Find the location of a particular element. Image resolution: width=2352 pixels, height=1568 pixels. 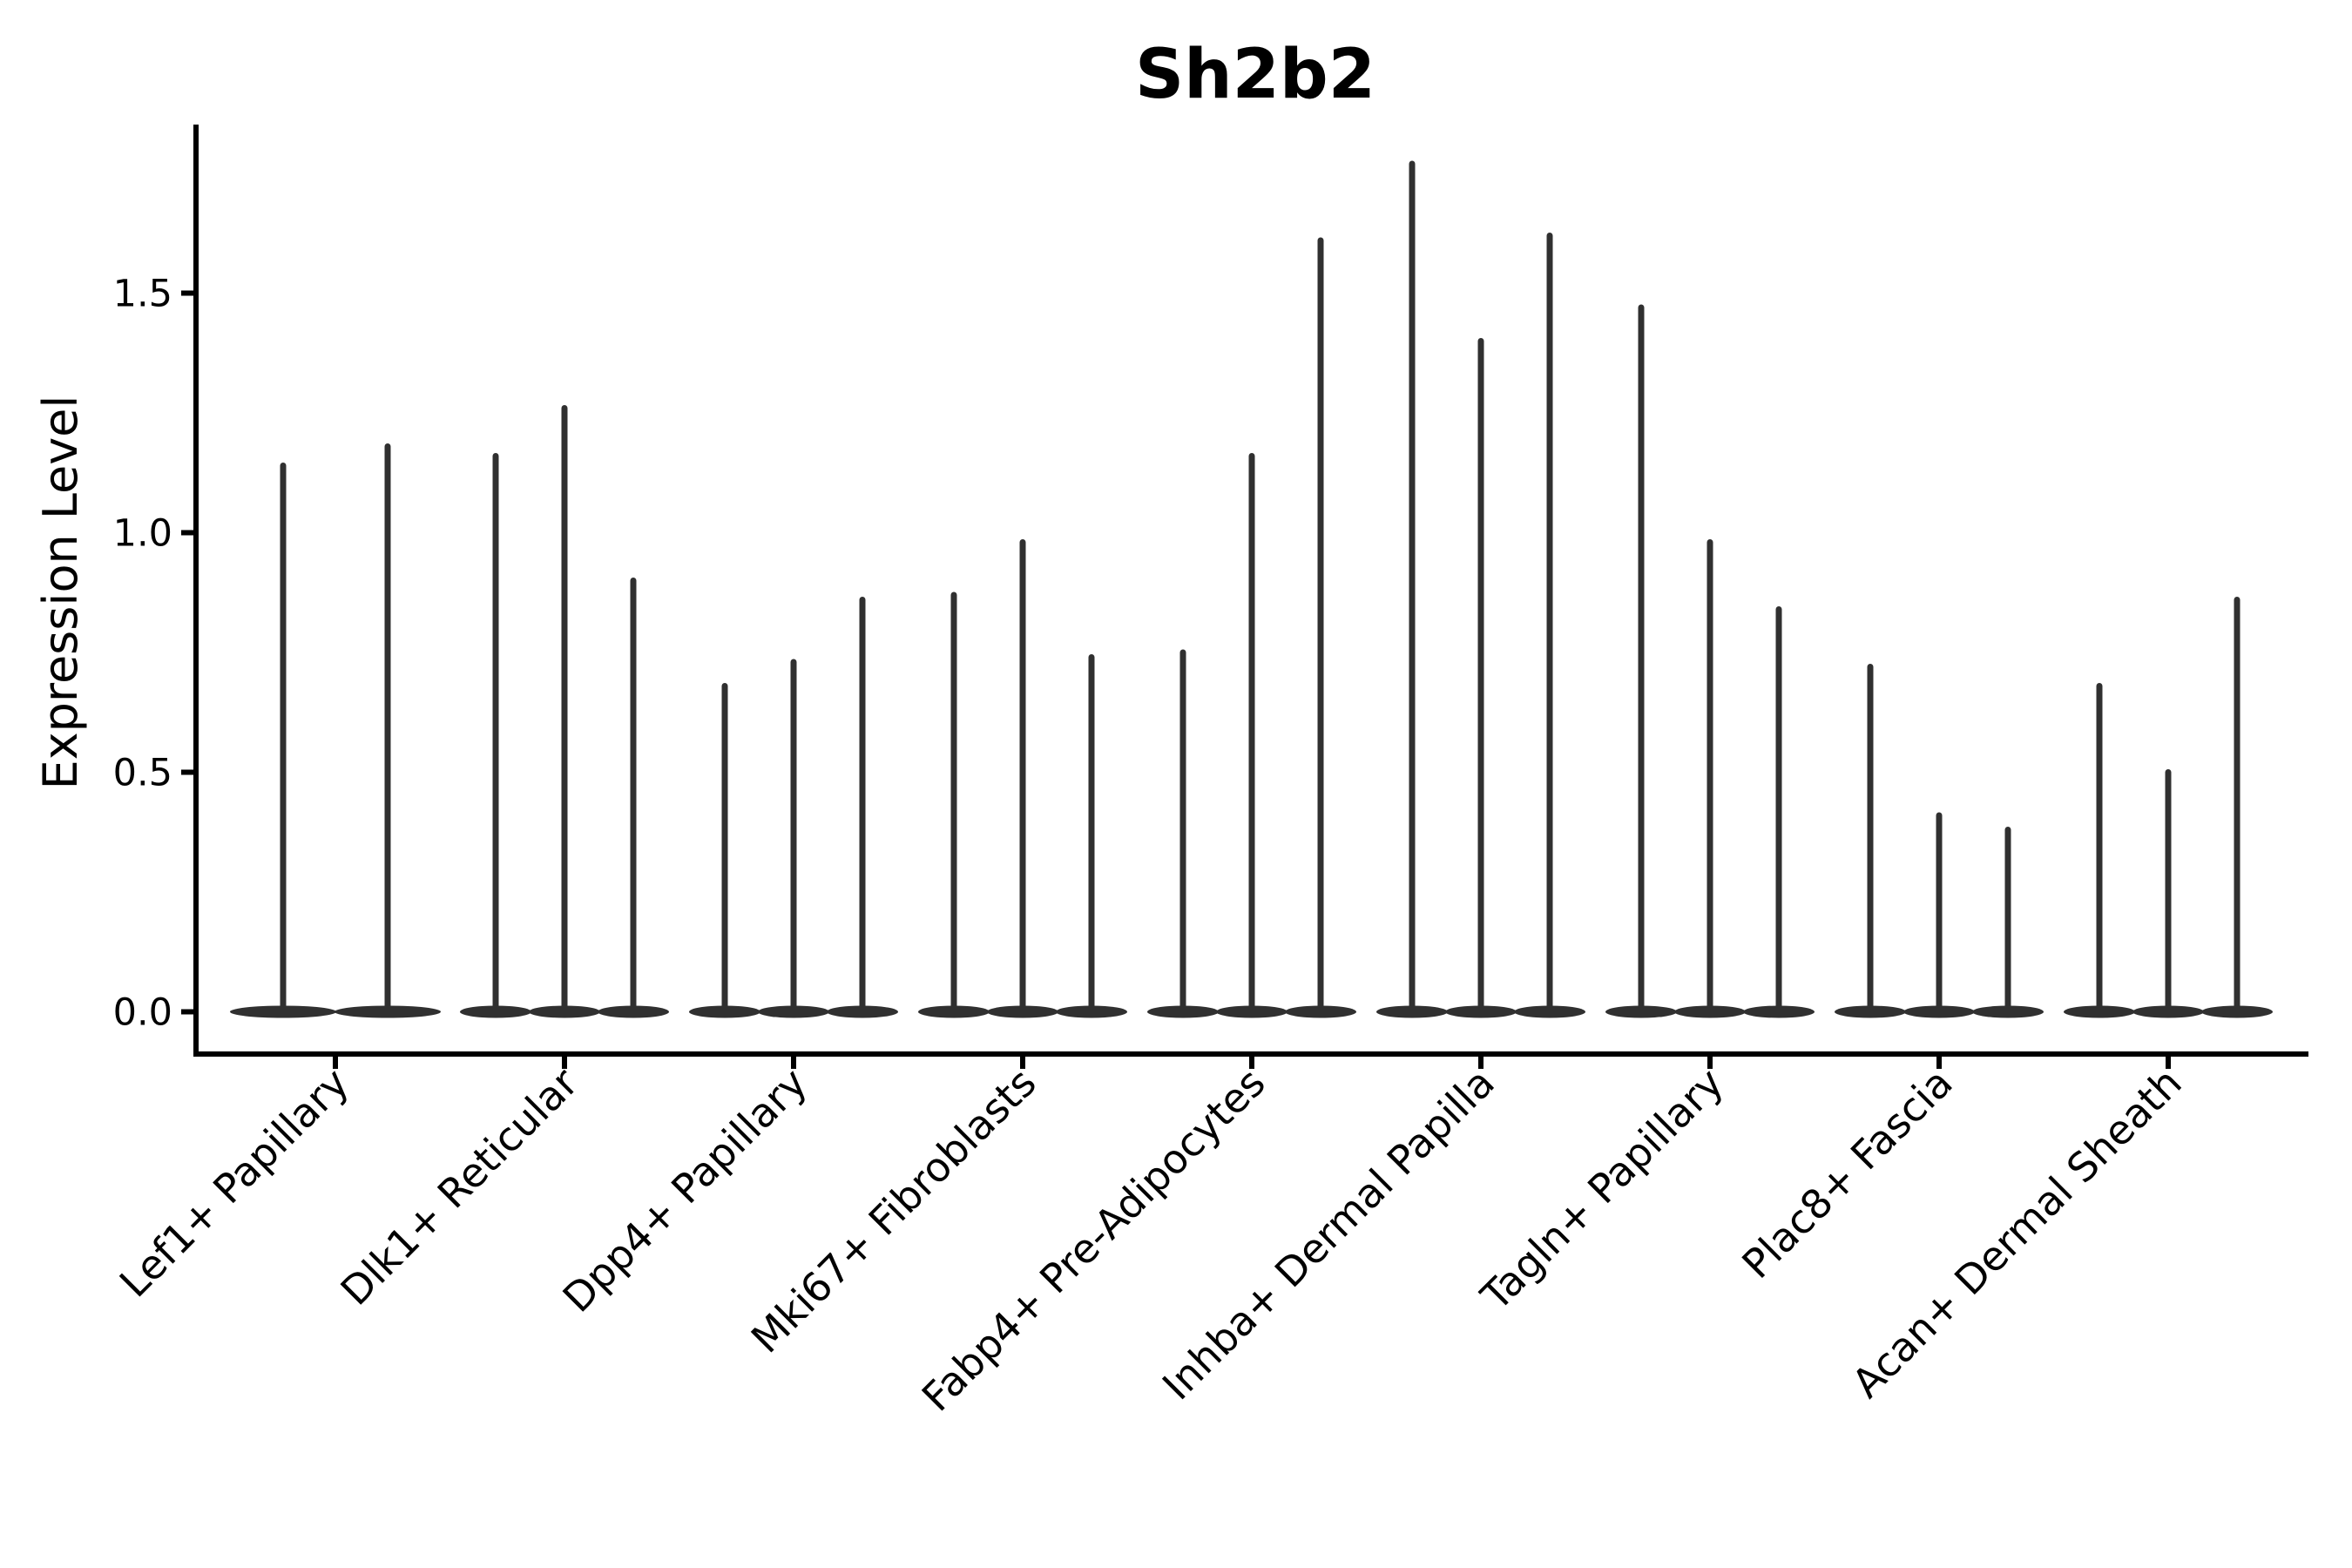

y-axis-title: Expression Level is located at coordinates (61, 592).